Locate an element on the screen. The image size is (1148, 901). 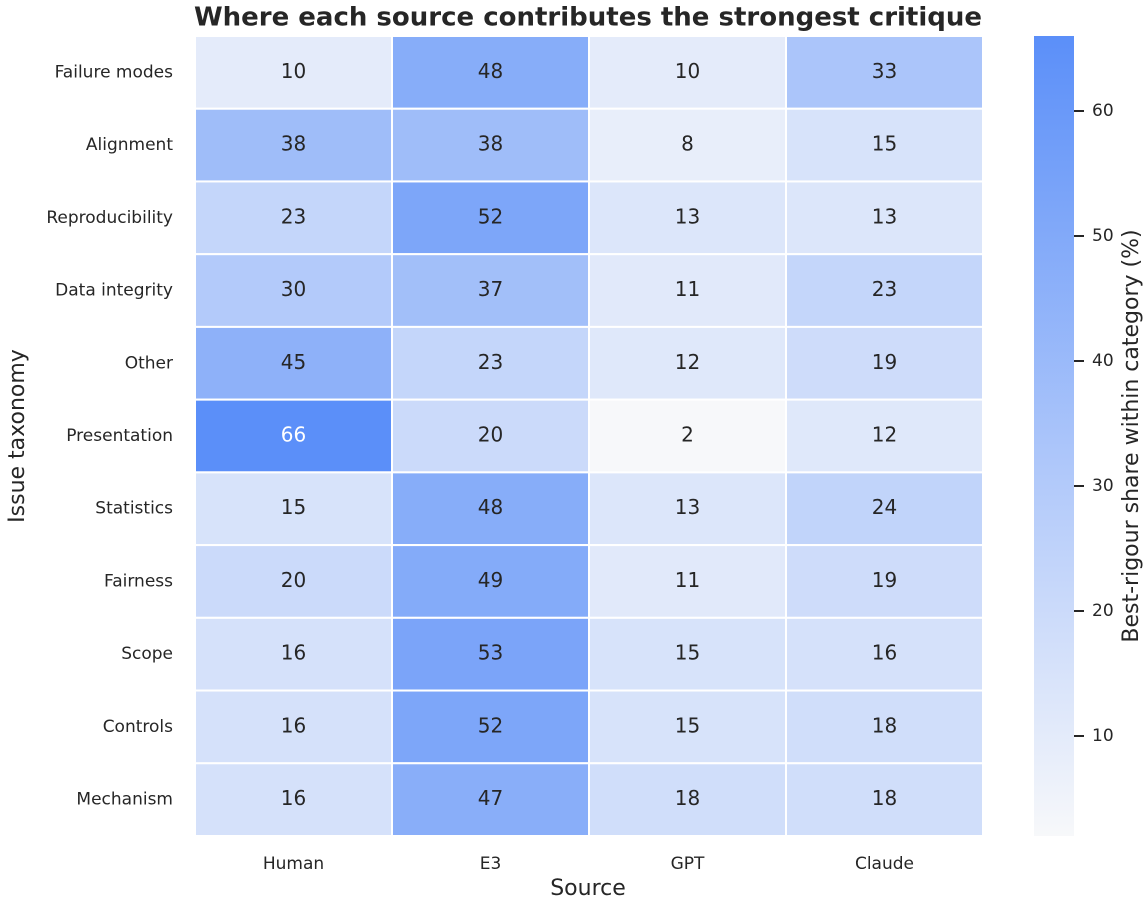
colorbar-tick-label: 40 is located at coordinates (1103, 361).